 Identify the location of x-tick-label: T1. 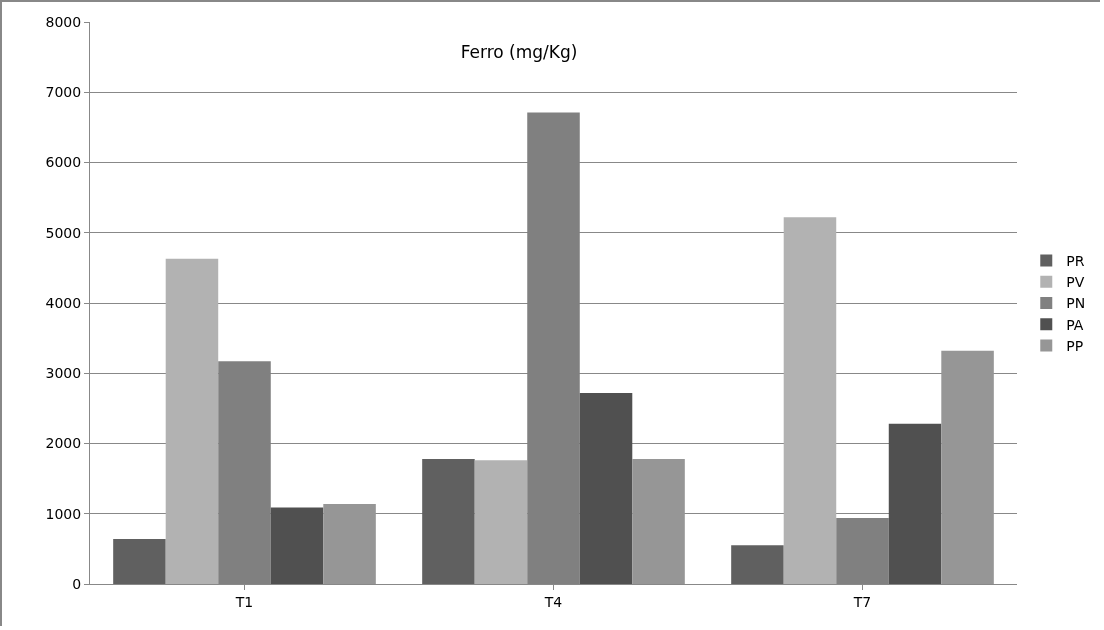
(244, 601).